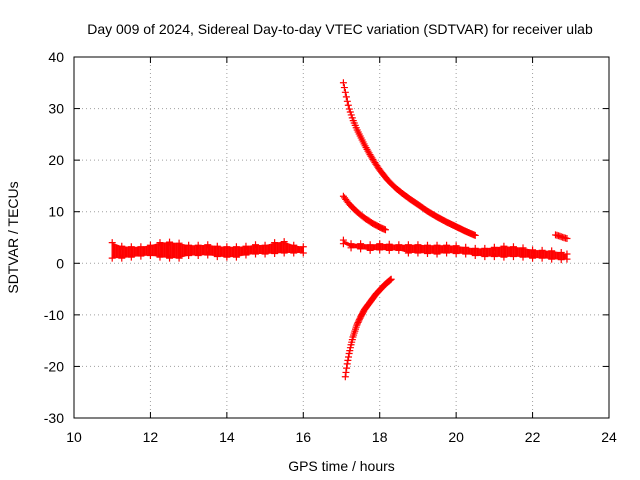  What do you see at coordinates (54, 418) in the screenshot?
I see `y-tick-label: -30` at bounding box center [54, 418].